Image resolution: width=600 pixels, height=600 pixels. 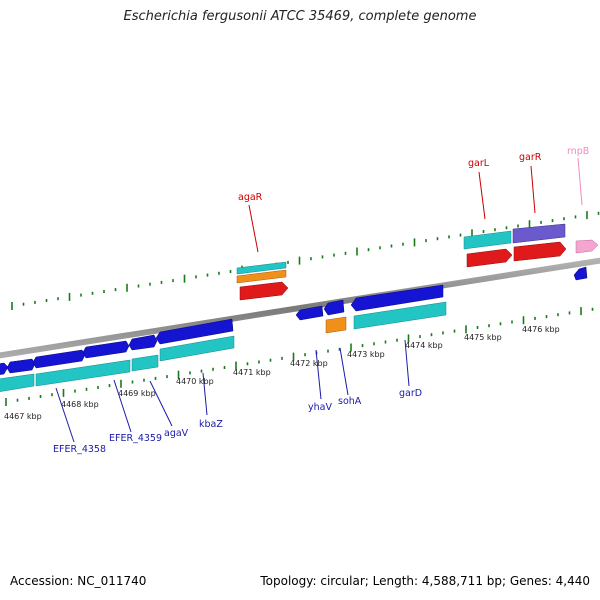 What do you see at coordinates (176, 433) in the screenshot?
I see `gene-label-agav: agaV` at bounding box center [176, 433].